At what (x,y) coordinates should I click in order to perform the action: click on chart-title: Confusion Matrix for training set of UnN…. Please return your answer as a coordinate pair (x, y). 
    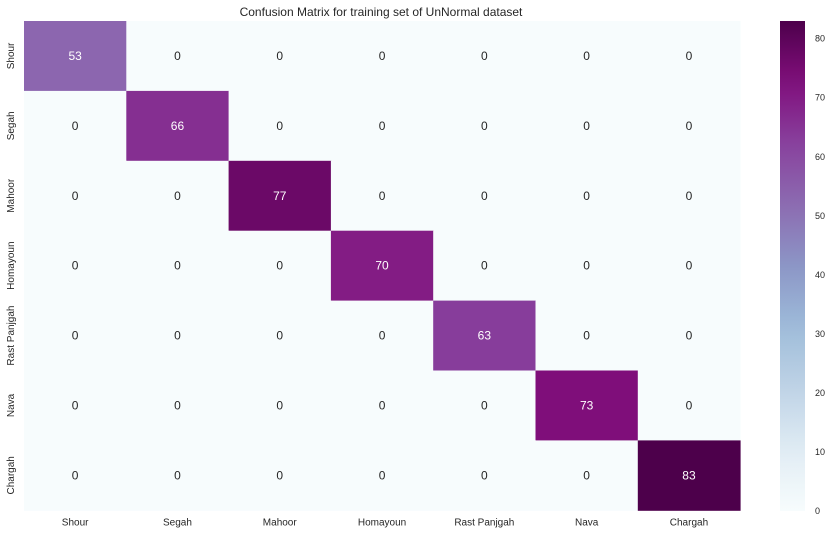
    Looking at the image, I should click on (381, 12).